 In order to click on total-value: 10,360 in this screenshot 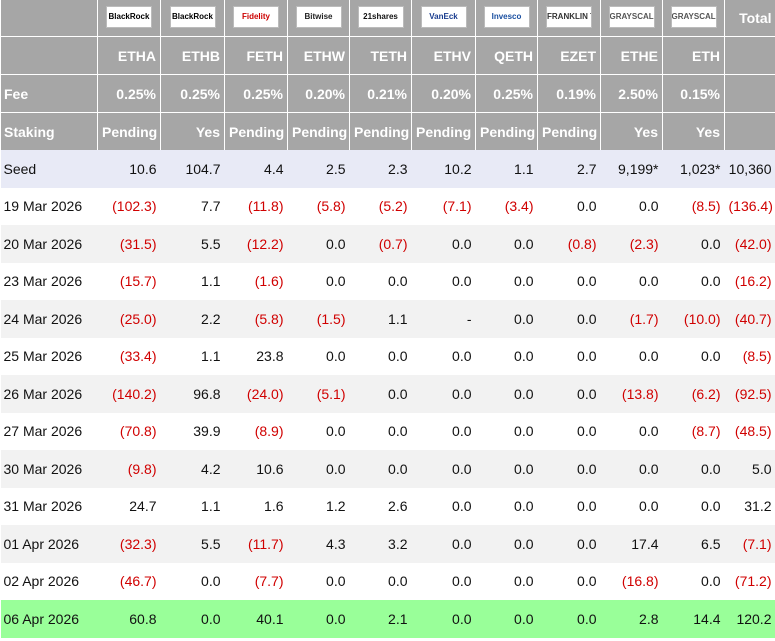, I will do `click(749, 169)`.